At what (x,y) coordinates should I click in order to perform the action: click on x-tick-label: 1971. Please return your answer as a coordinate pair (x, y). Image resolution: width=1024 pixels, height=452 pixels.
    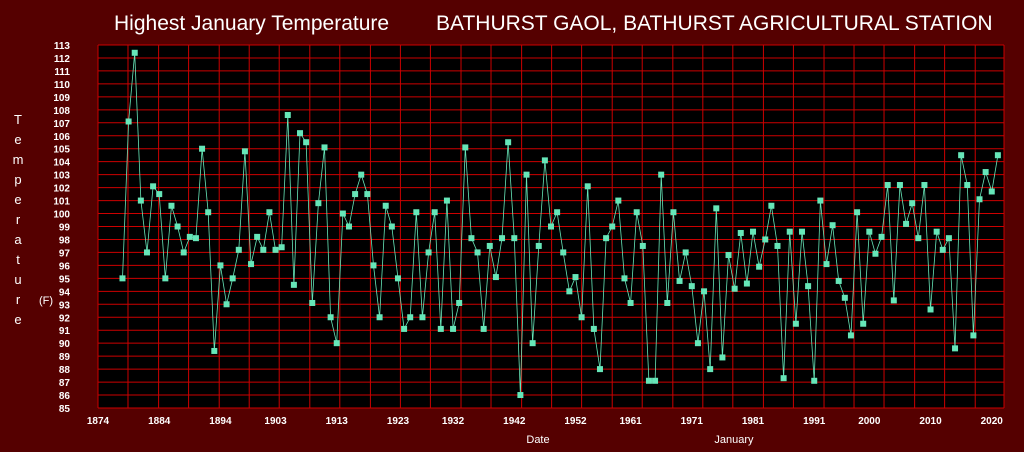
    Looking at the image, I should click on (692, 421).